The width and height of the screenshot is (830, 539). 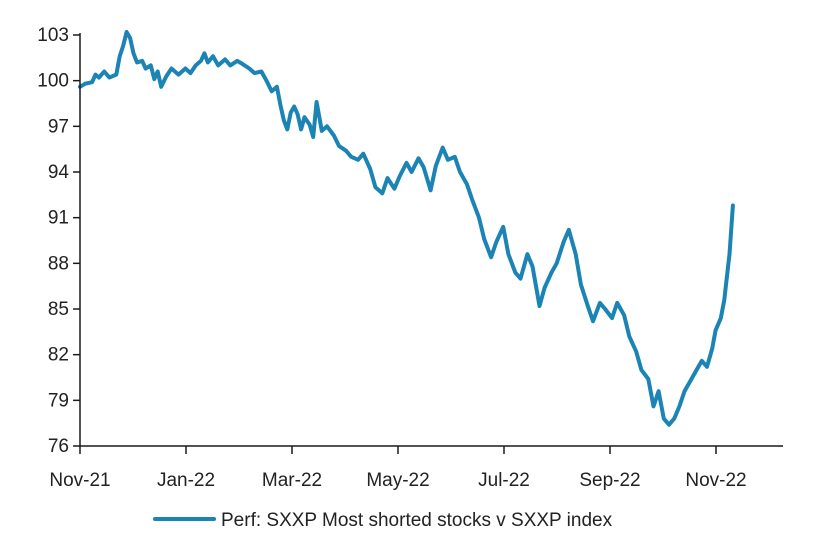 What do you see at coordinates (609, 480) in the screenshot?
I see `x-tick-label: Sep-22` at bounding box center [609, 480].